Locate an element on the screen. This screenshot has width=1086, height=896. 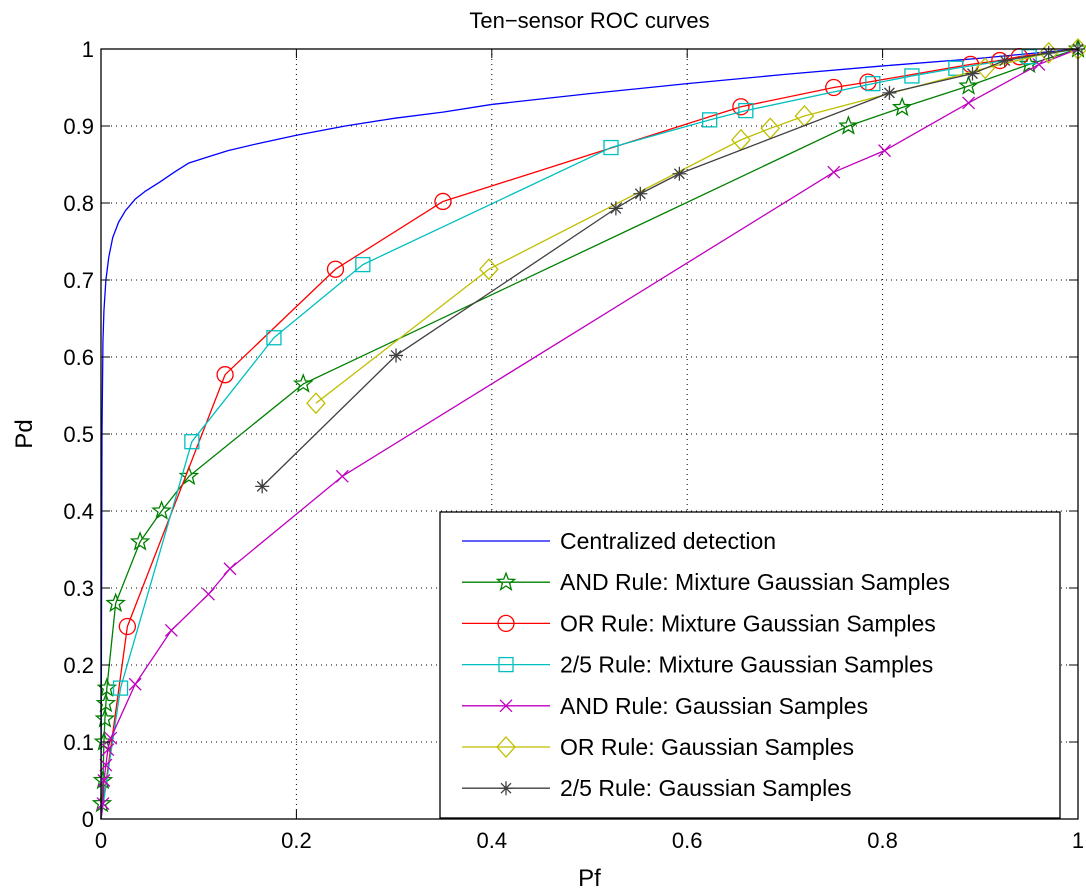
legend-label: 2/5 Rule: Mixture Gaussian Samples is located at coordinates (746, 665).